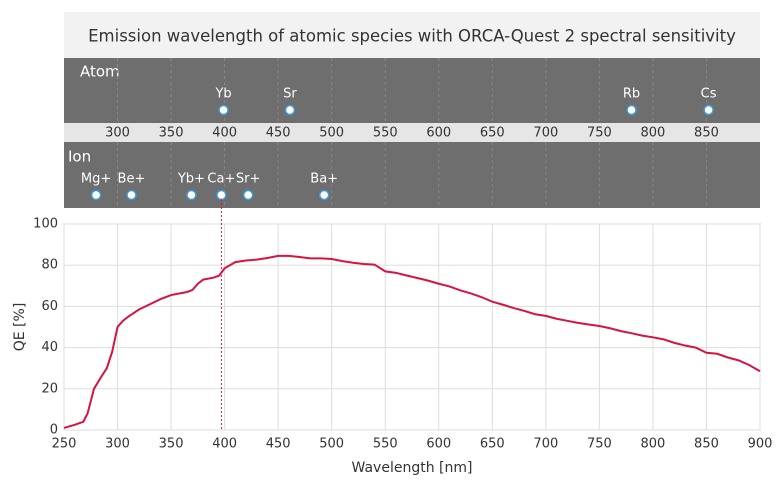 The width and height of the screenshot is (784, 494). What do you see at coordinates (96, 179) in the screenshot?
I see `ion-name: Mg+` at bounding box center [96, 179].